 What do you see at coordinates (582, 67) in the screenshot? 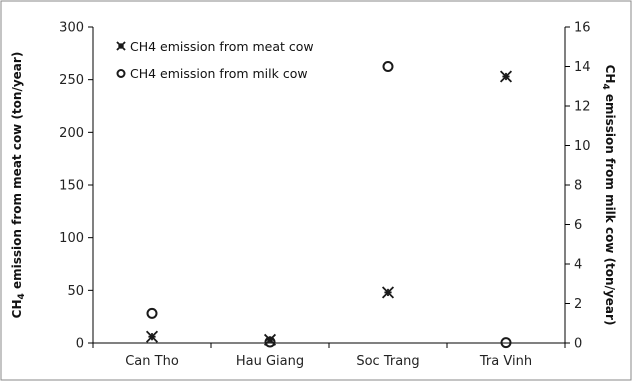
I see `right-y-tick-label: 14` at bounding box center [582, 67].